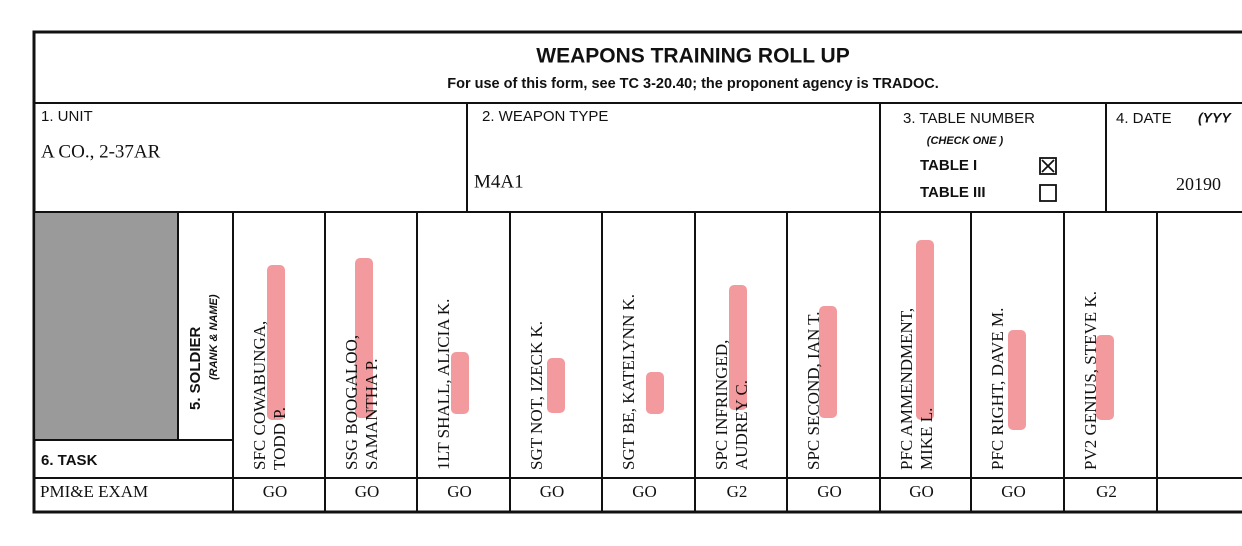 Image resolution: width=1242 pixels, height=546 pixels. I want to click on soldier-name: SGT NOT, IZECK K., so click(536, 395).